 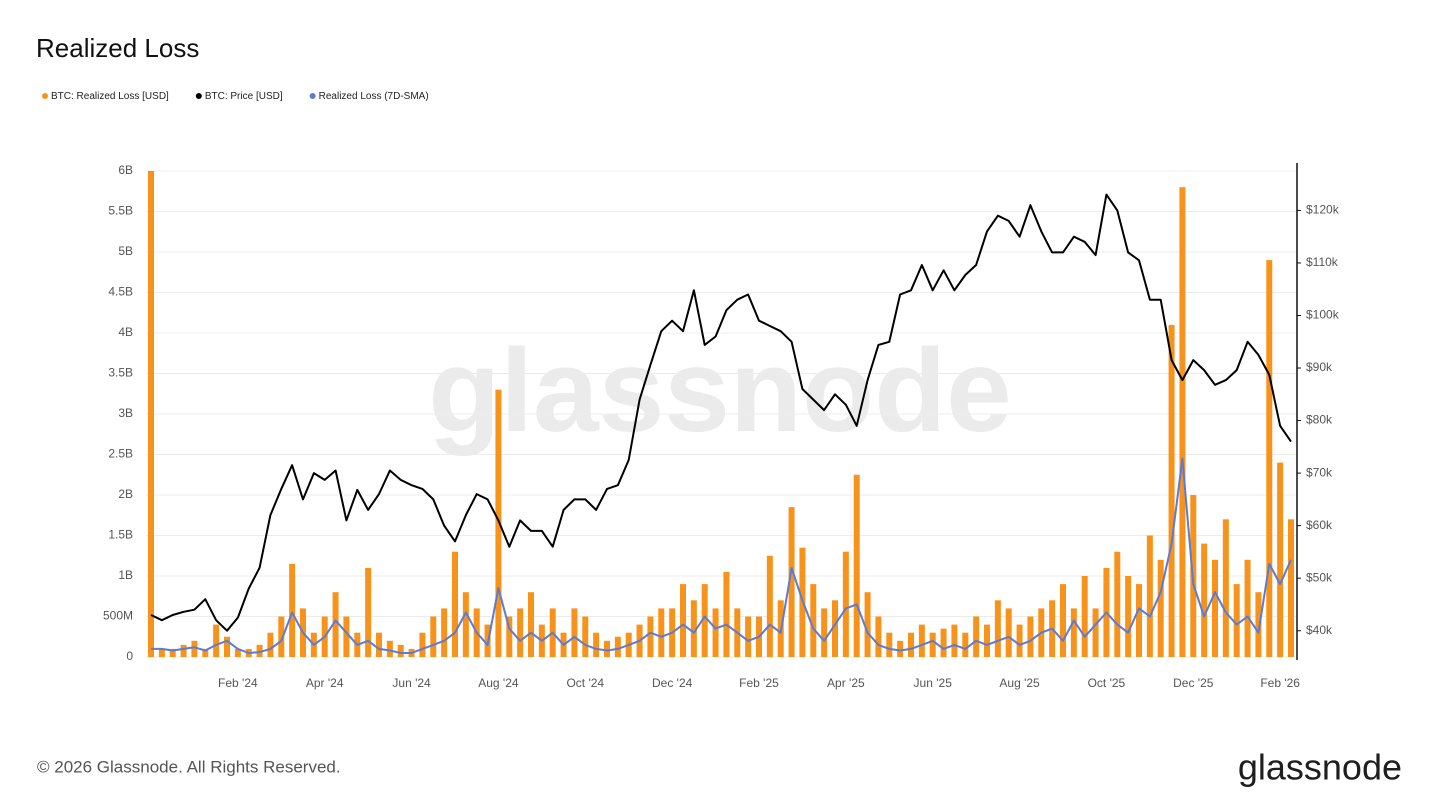 I want to click on x-tick-label: Aug '24, so click(x=498, y=683).